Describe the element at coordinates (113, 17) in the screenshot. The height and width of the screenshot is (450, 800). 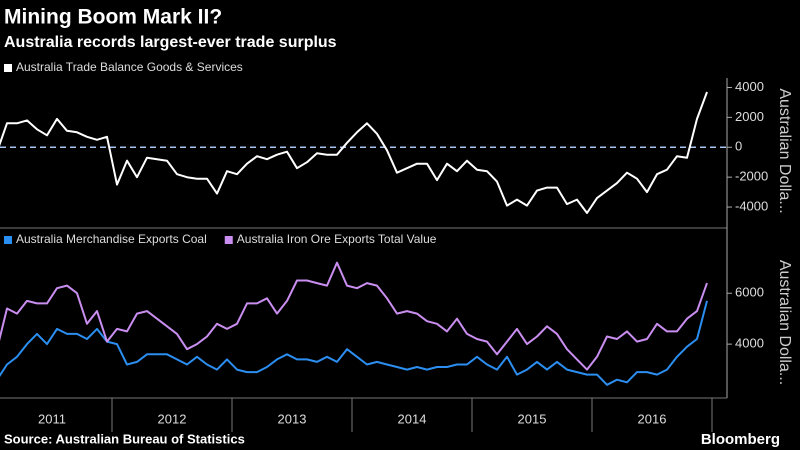
I see `chart-title: Mining Boom Mark II?` at that location.